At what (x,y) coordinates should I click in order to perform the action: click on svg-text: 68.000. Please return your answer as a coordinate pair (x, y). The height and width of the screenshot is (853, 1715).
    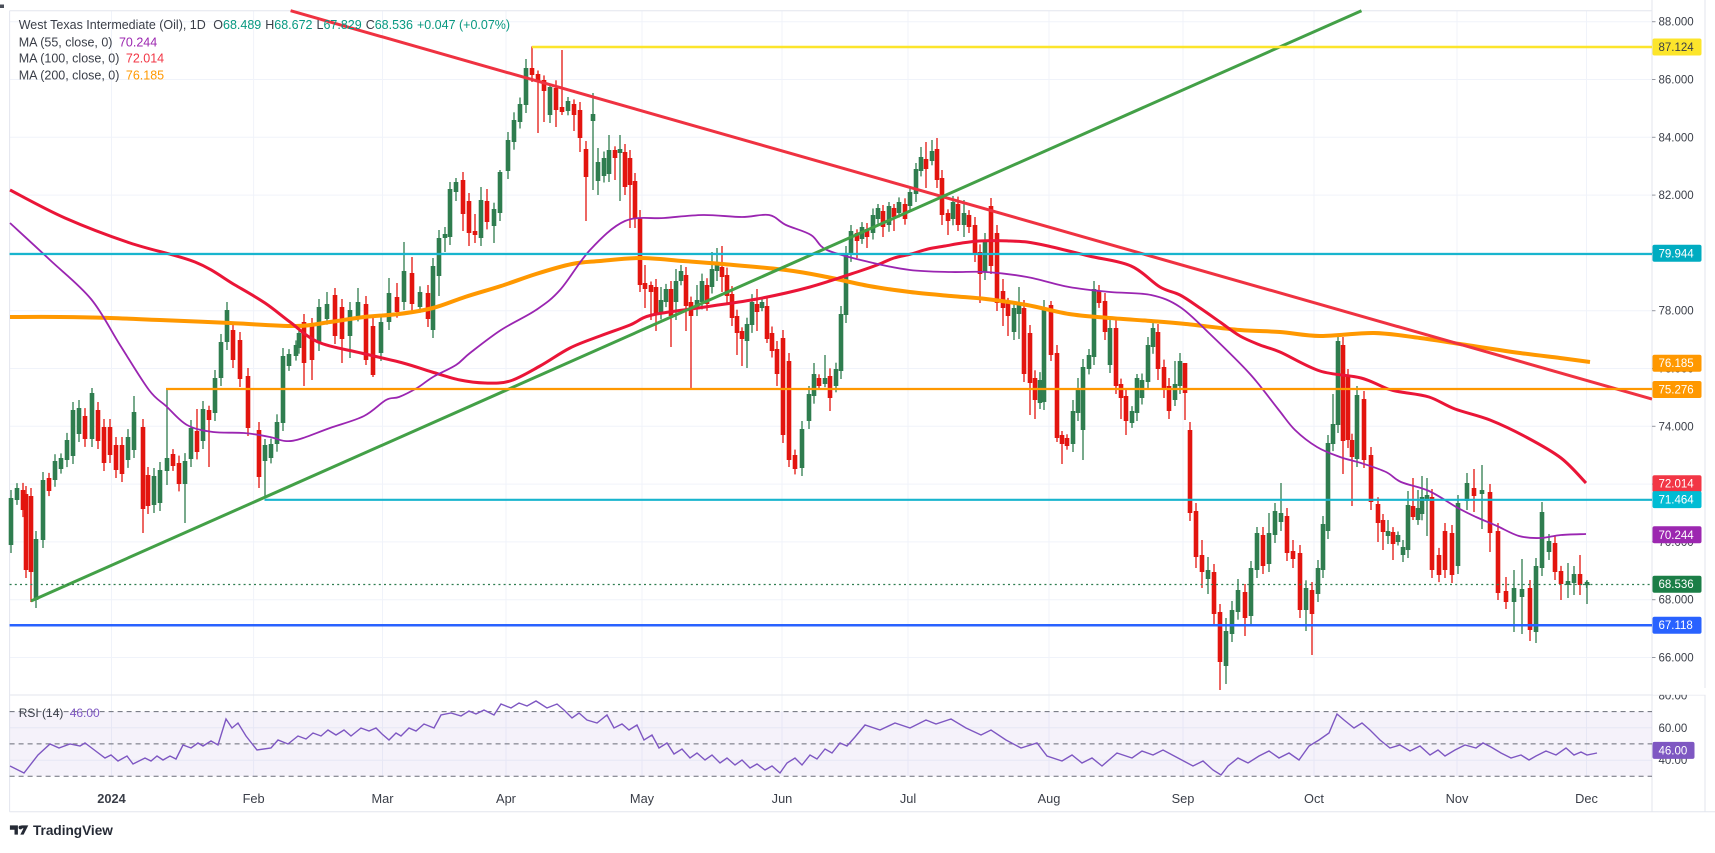
    Looking at the image, I should click on (1676, 601).